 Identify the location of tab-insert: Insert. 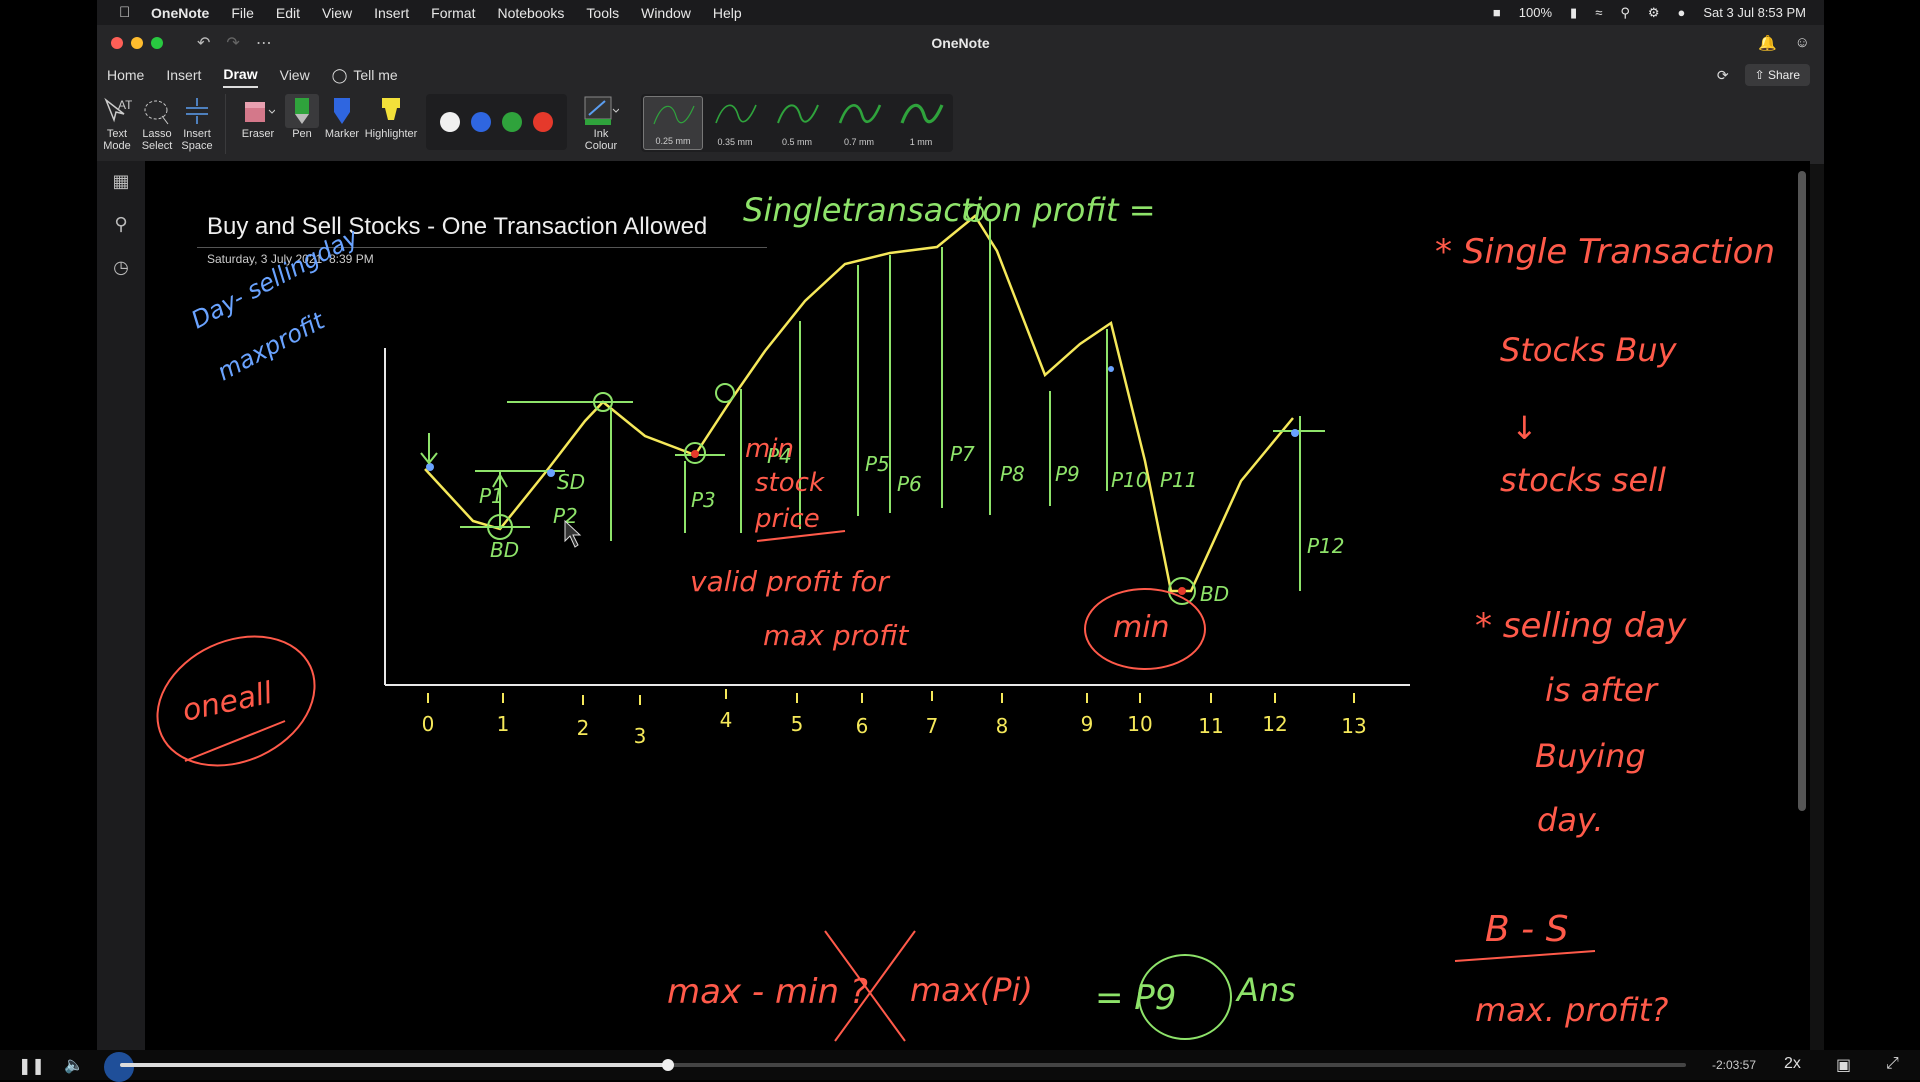
(184, 75).